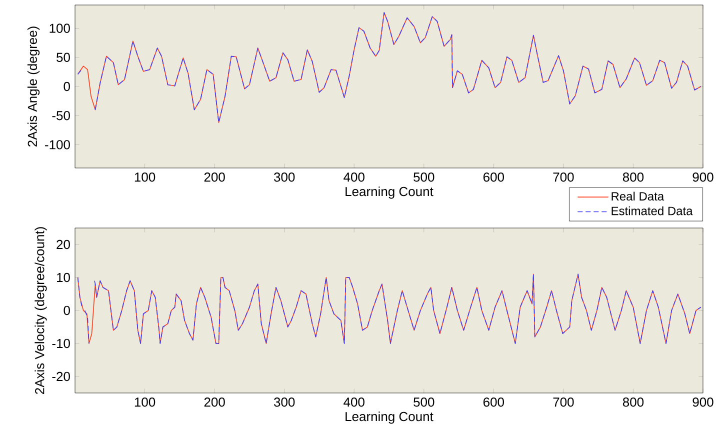 The height and width of the screenshot is (436, 720). What do you see at coordinates (33, 86) in the screenshot?
I see `y-axis-title: 2Axis Angle (degree)` at bounding box center [33, 86].